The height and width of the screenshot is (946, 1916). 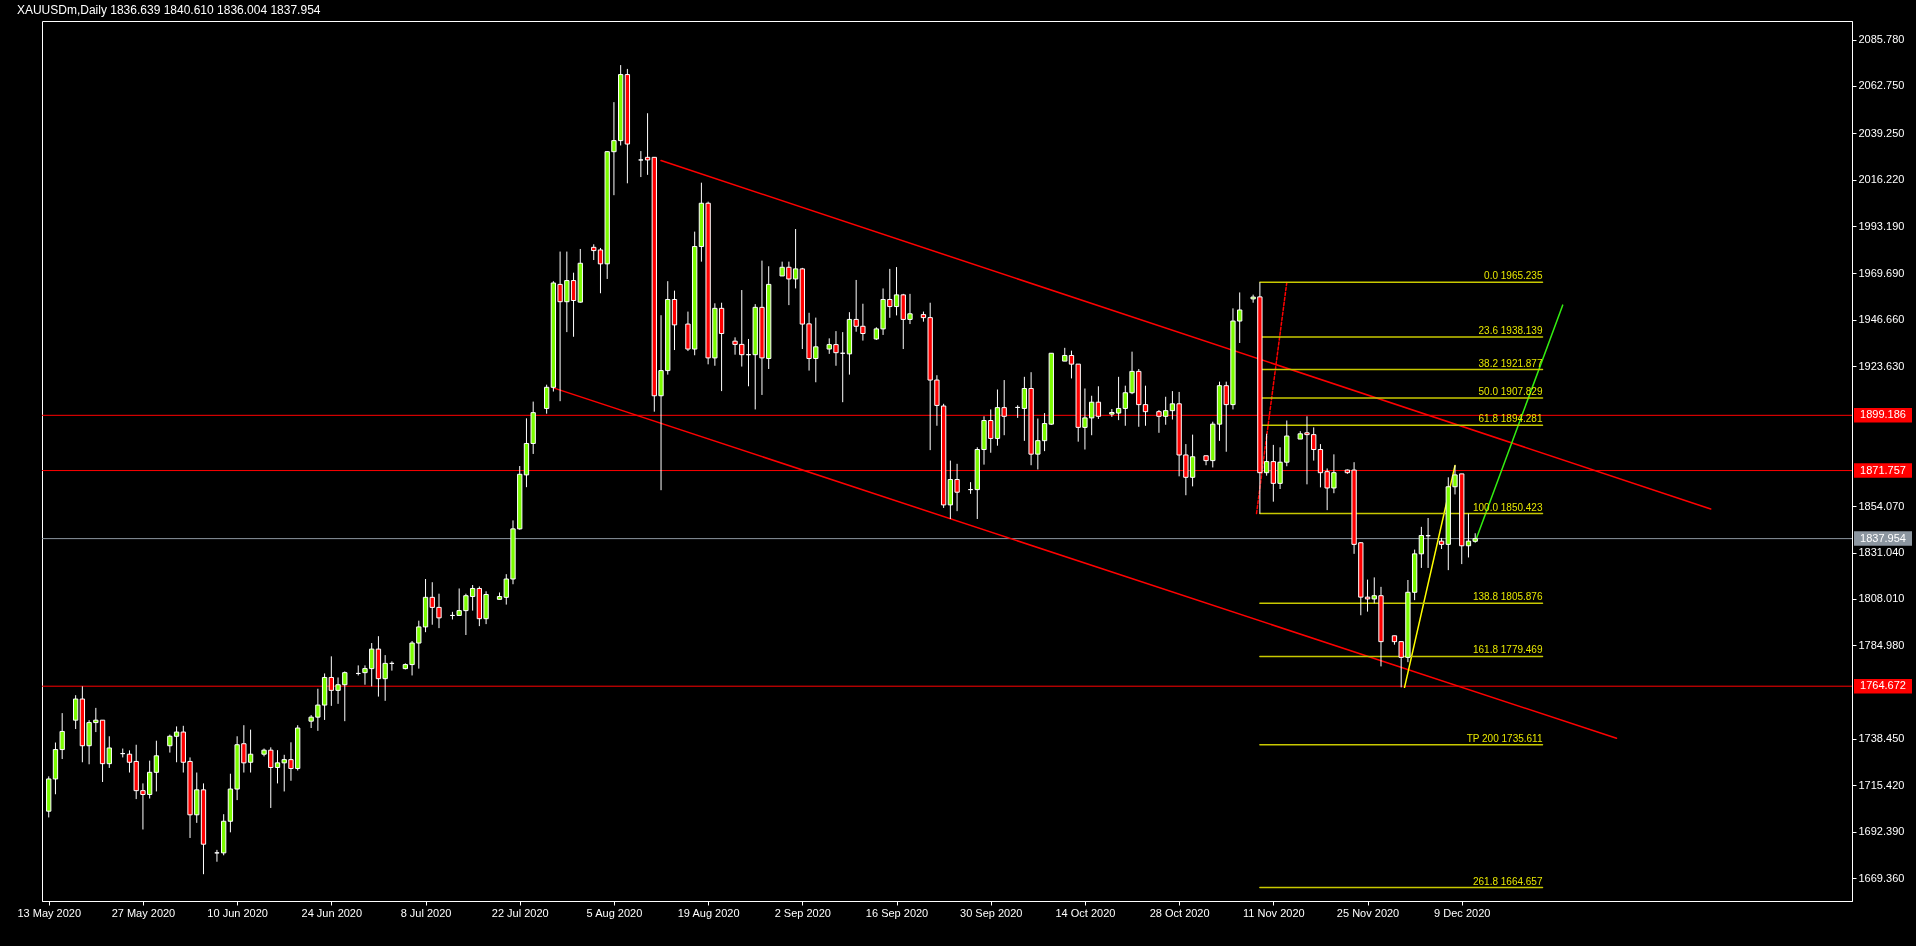 What do you see at coordinates (520, 912) in the screenshot?
I see `x-tick-label: 22 Jul 2020` at bounding box center [520, 912].